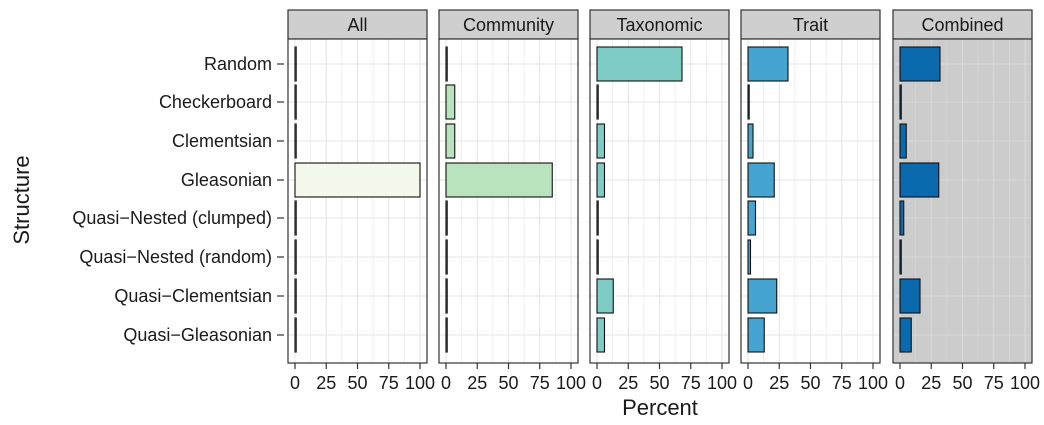 The image size is (1044, 425). I want to click on facet-strip-label: All, so click(357, 25).